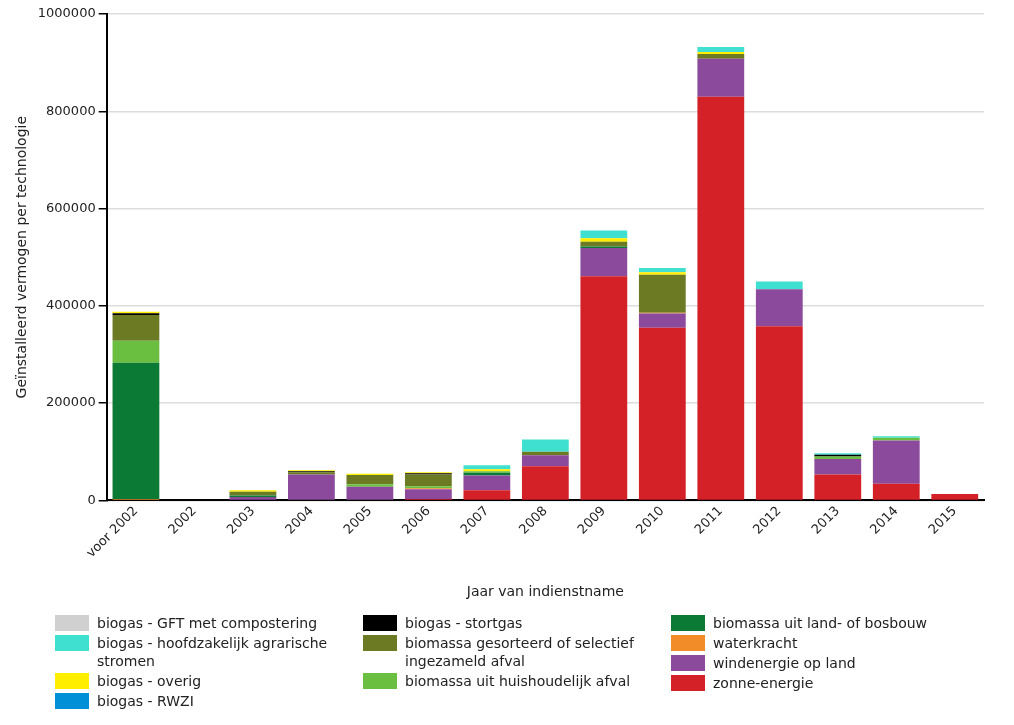 The height and width of the screenshot is (725, 1014). Describe the element at coordinates (71, 110) in the screenshot. I see `y-tick-label: 800000` at that location.